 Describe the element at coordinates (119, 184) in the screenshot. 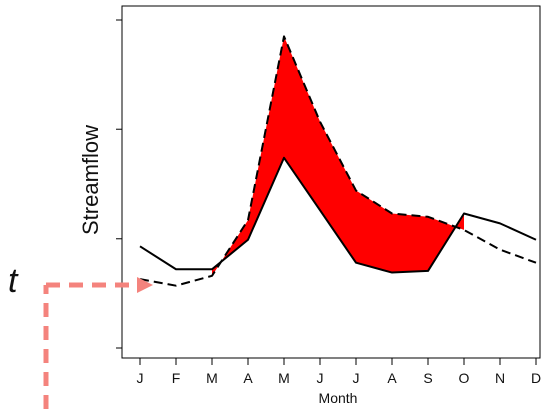

I see `y-ticks` at that location.